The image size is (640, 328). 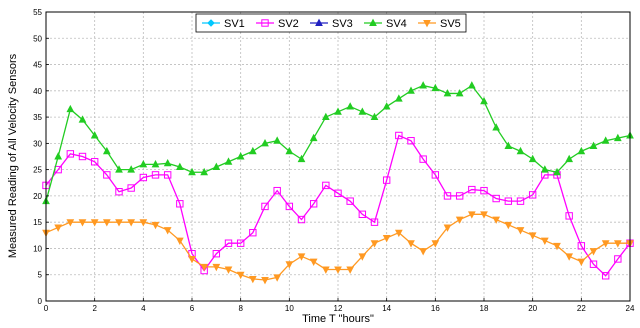 What do you see at coordinates (37, 143) in the screenshot?
I see `y-tick-label: 30` at bounding box center [37, 143].